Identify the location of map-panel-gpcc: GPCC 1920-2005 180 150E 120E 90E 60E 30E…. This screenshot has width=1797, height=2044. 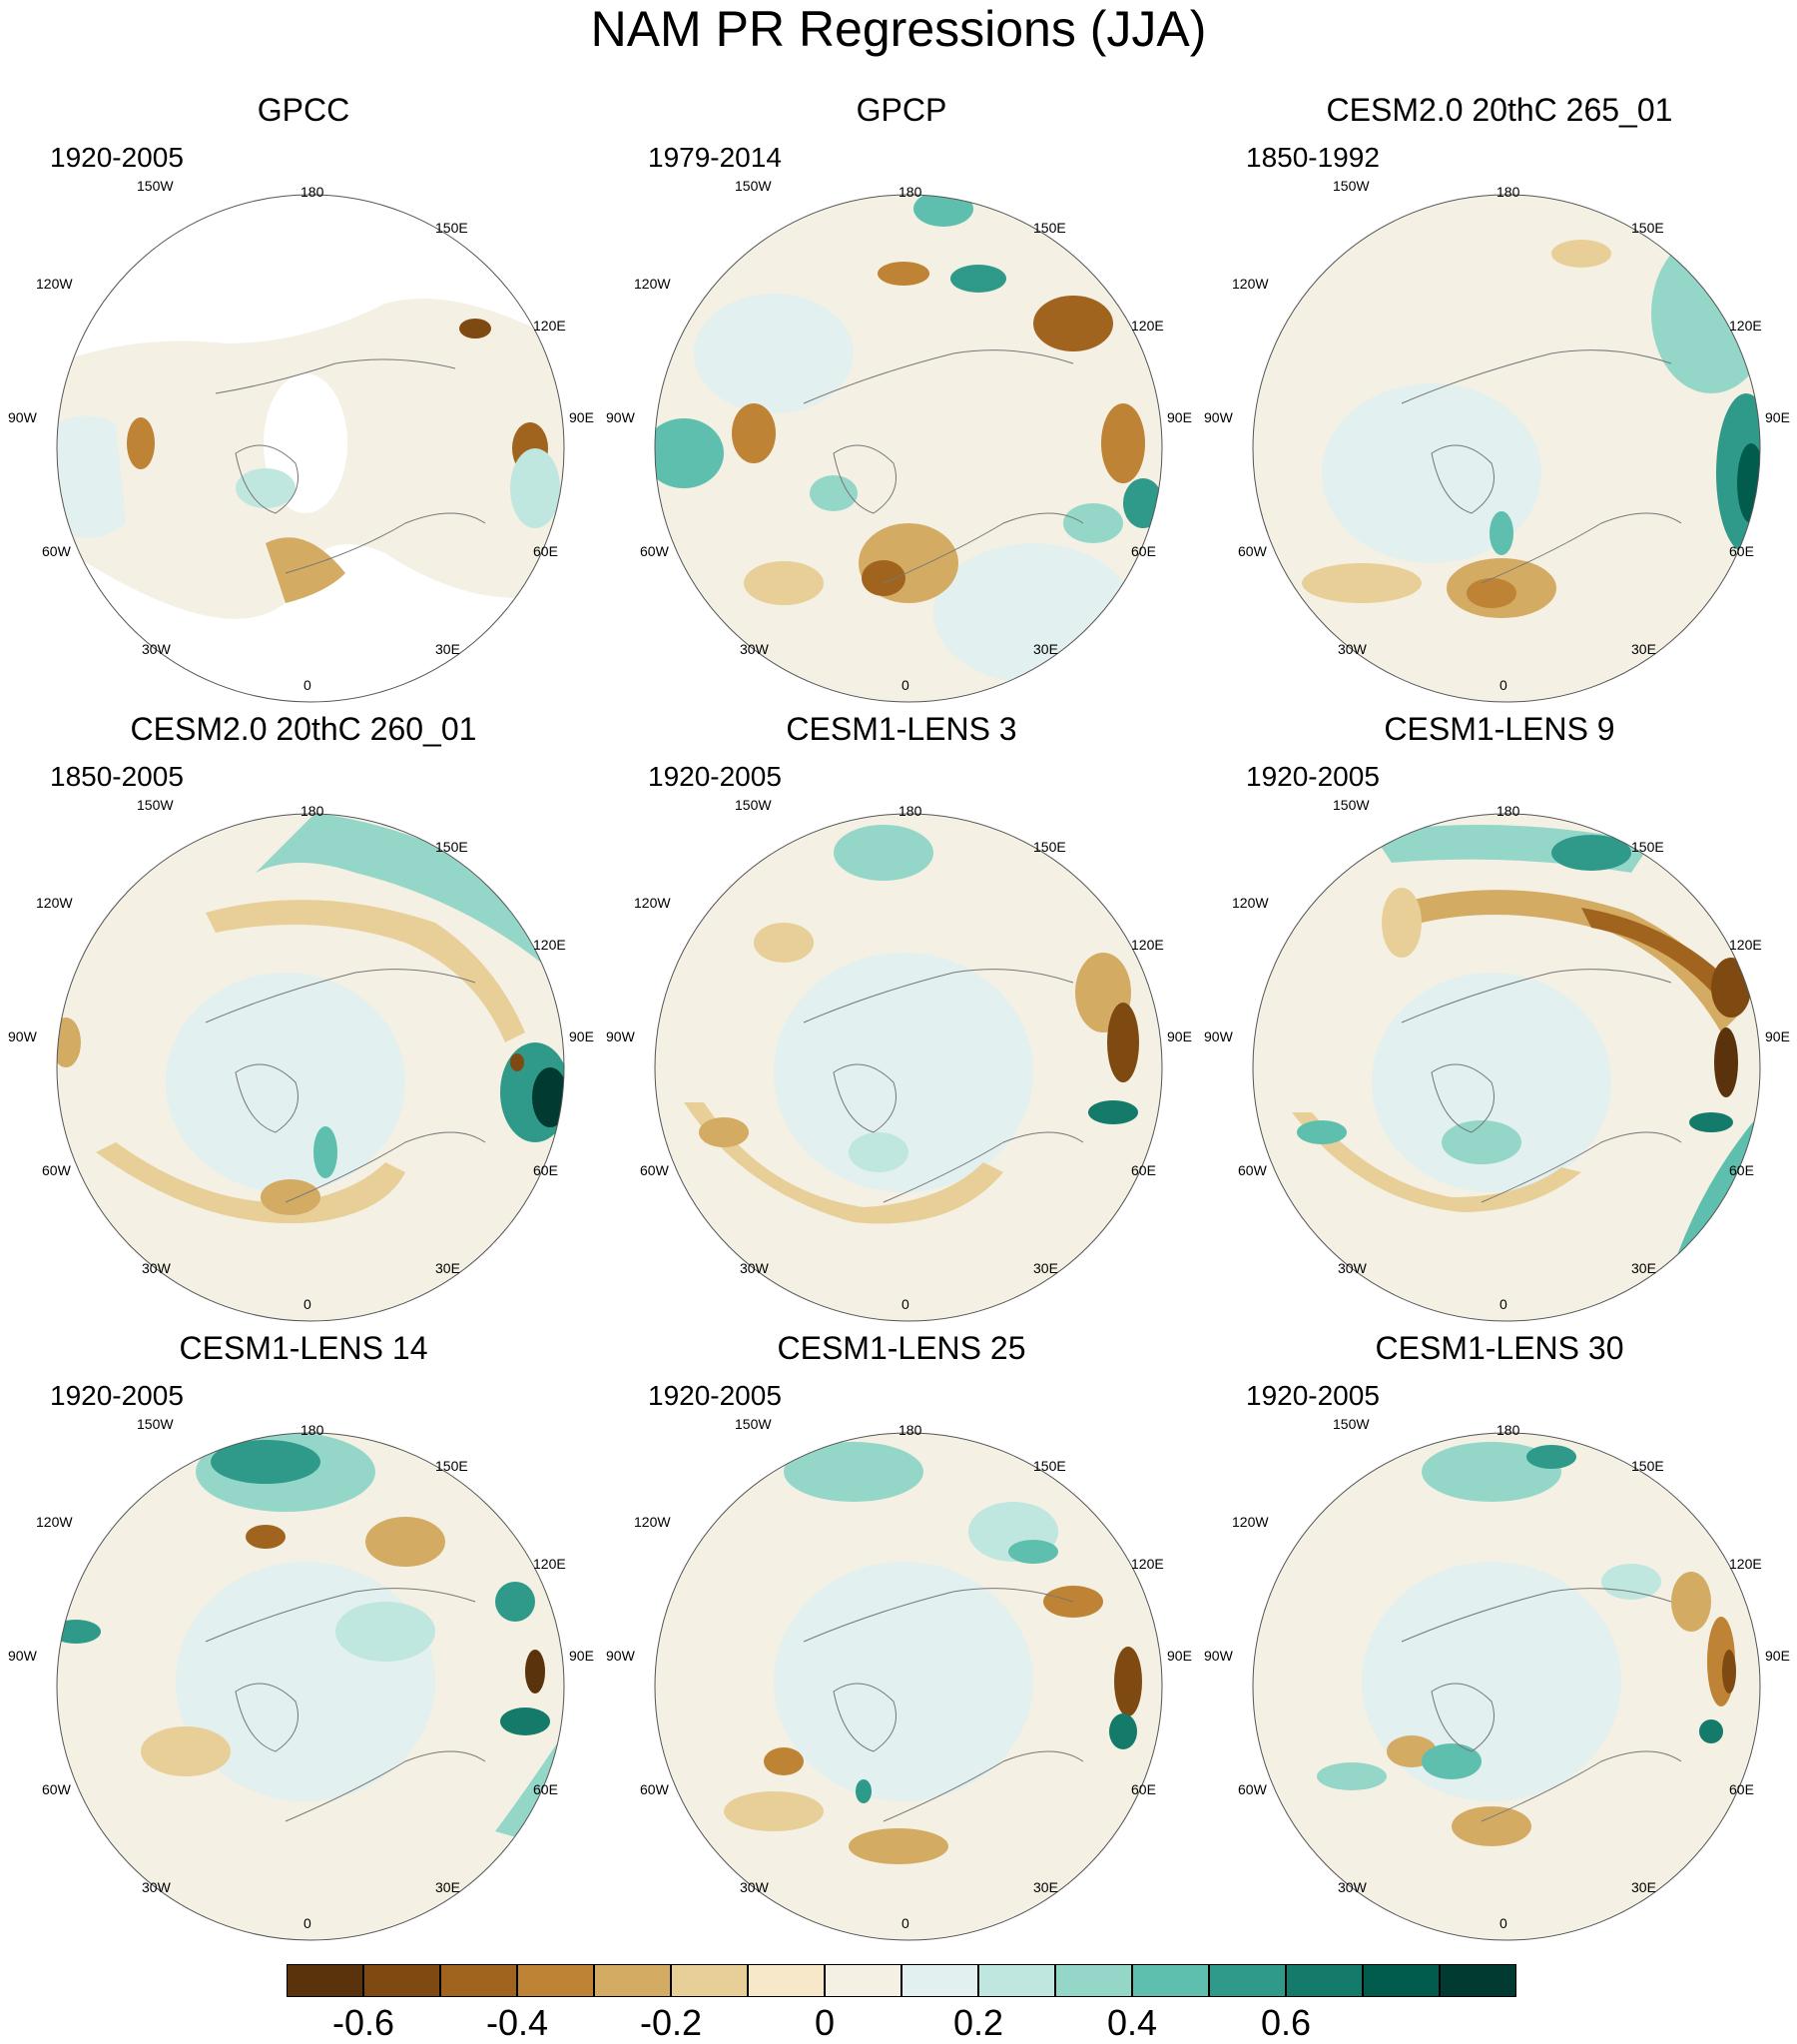
(303, 401).